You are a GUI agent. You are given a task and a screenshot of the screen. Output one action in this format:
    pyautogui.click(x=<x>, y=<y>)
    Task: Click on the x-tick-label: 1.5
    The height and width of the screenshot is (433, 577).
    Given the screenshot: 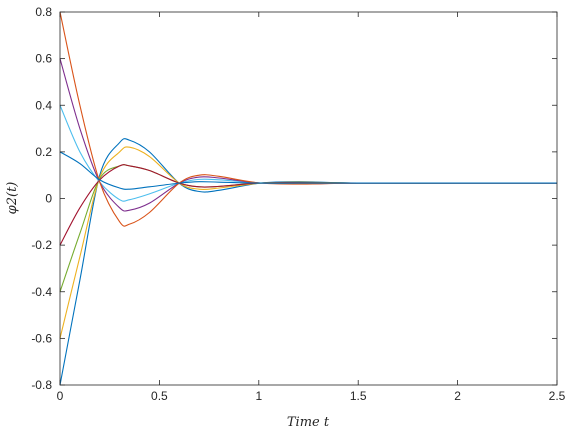 What is the action you would take?
    pyautogui.click(x=358, y=396)
    